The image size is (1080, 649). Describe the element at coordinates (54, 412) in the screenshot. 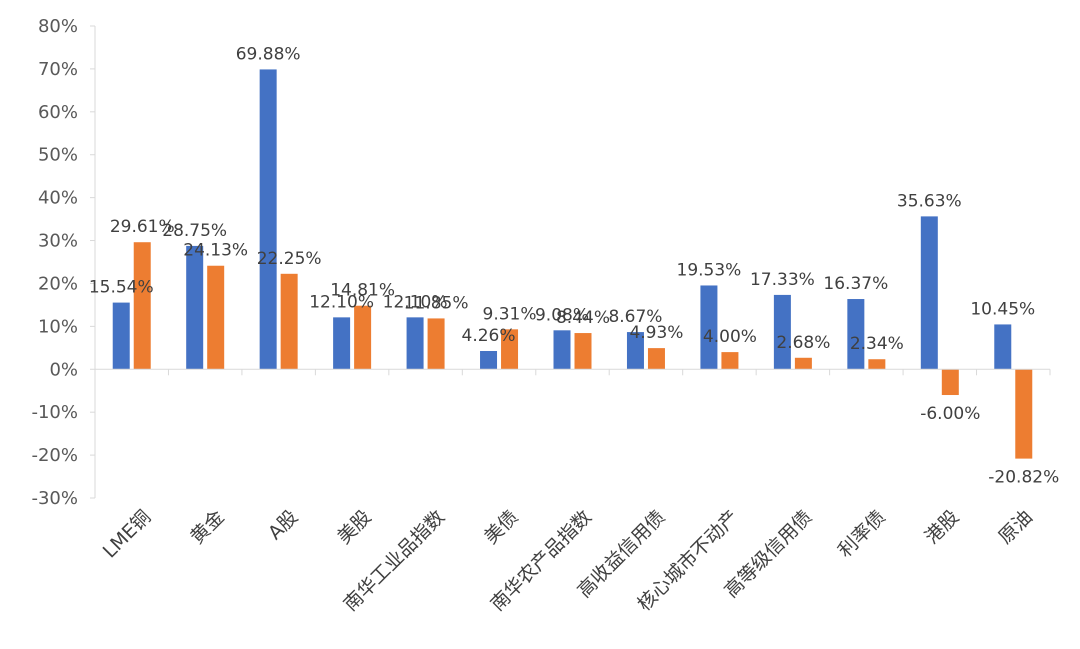

I see `y-tick-label: -10%` at that location.